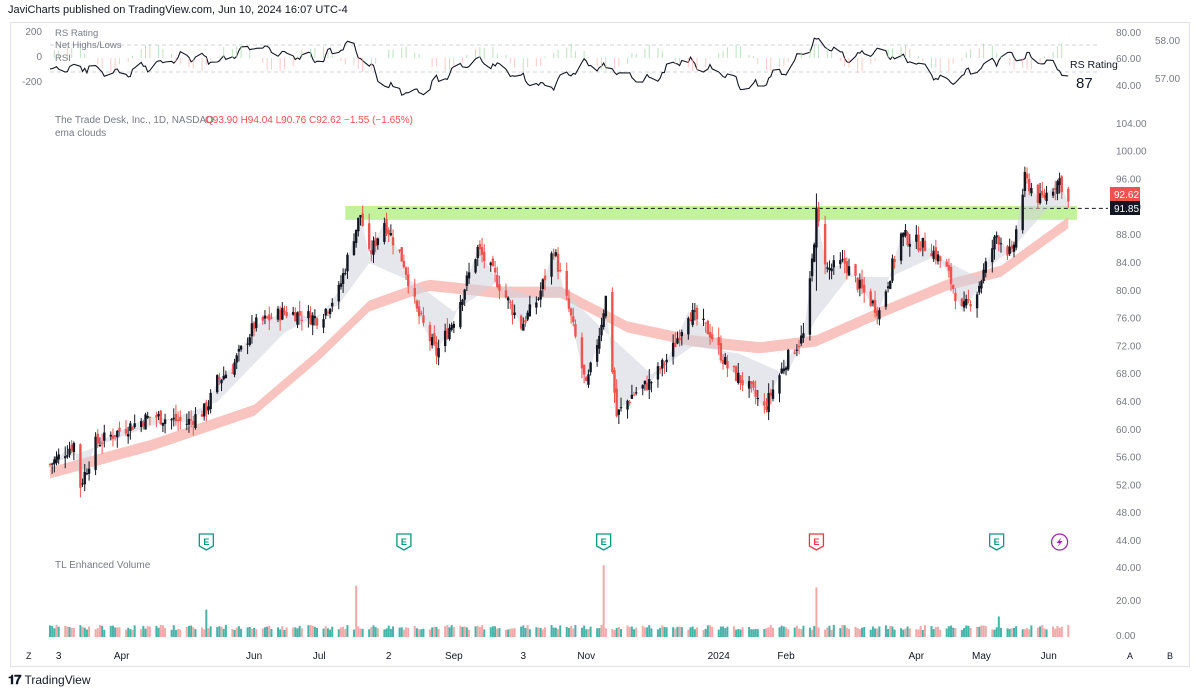 This screenshot has height=694, width=1200. Describe the element at coordinates (816, 542) in the screenshot. I see `earnings-letter: E` at that location.